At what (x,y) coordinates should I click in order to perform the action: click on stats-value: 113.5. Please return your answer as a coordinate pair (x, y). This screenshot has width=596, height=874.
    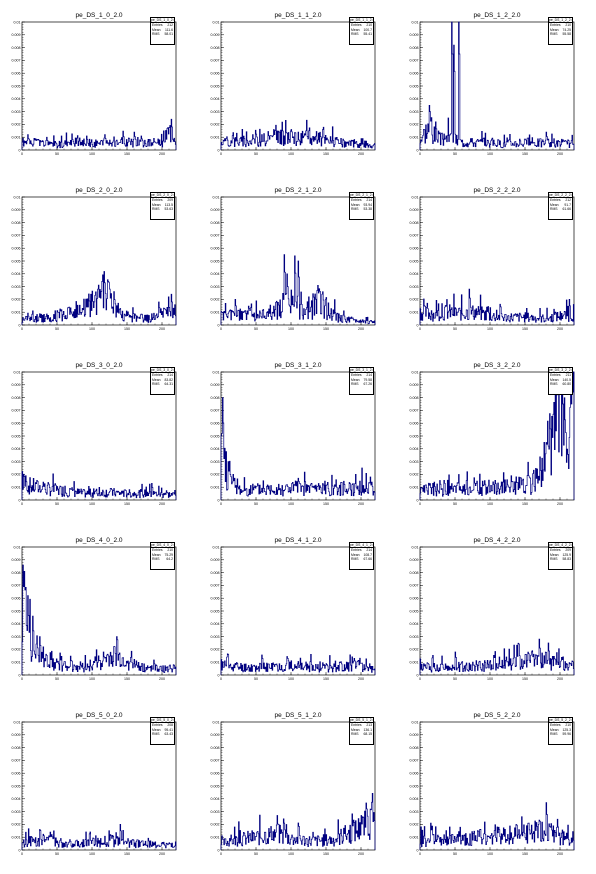
    Looking at the image, I should click on (168, 204).